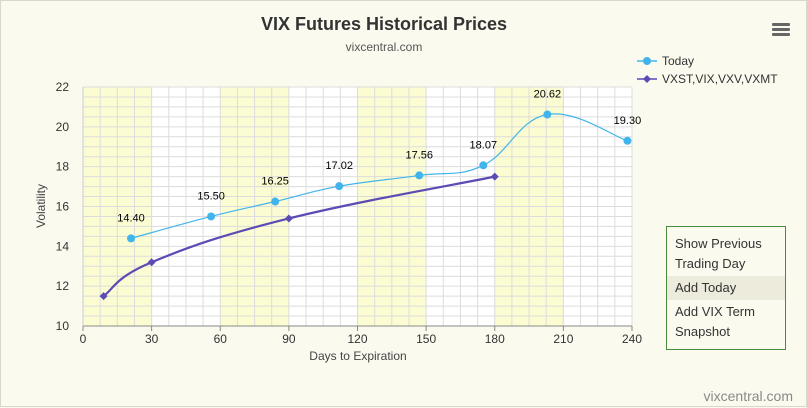  Describe the element at coordinates (152, 339) in the screenshot. I see `x-tick-label: 30` at that location.